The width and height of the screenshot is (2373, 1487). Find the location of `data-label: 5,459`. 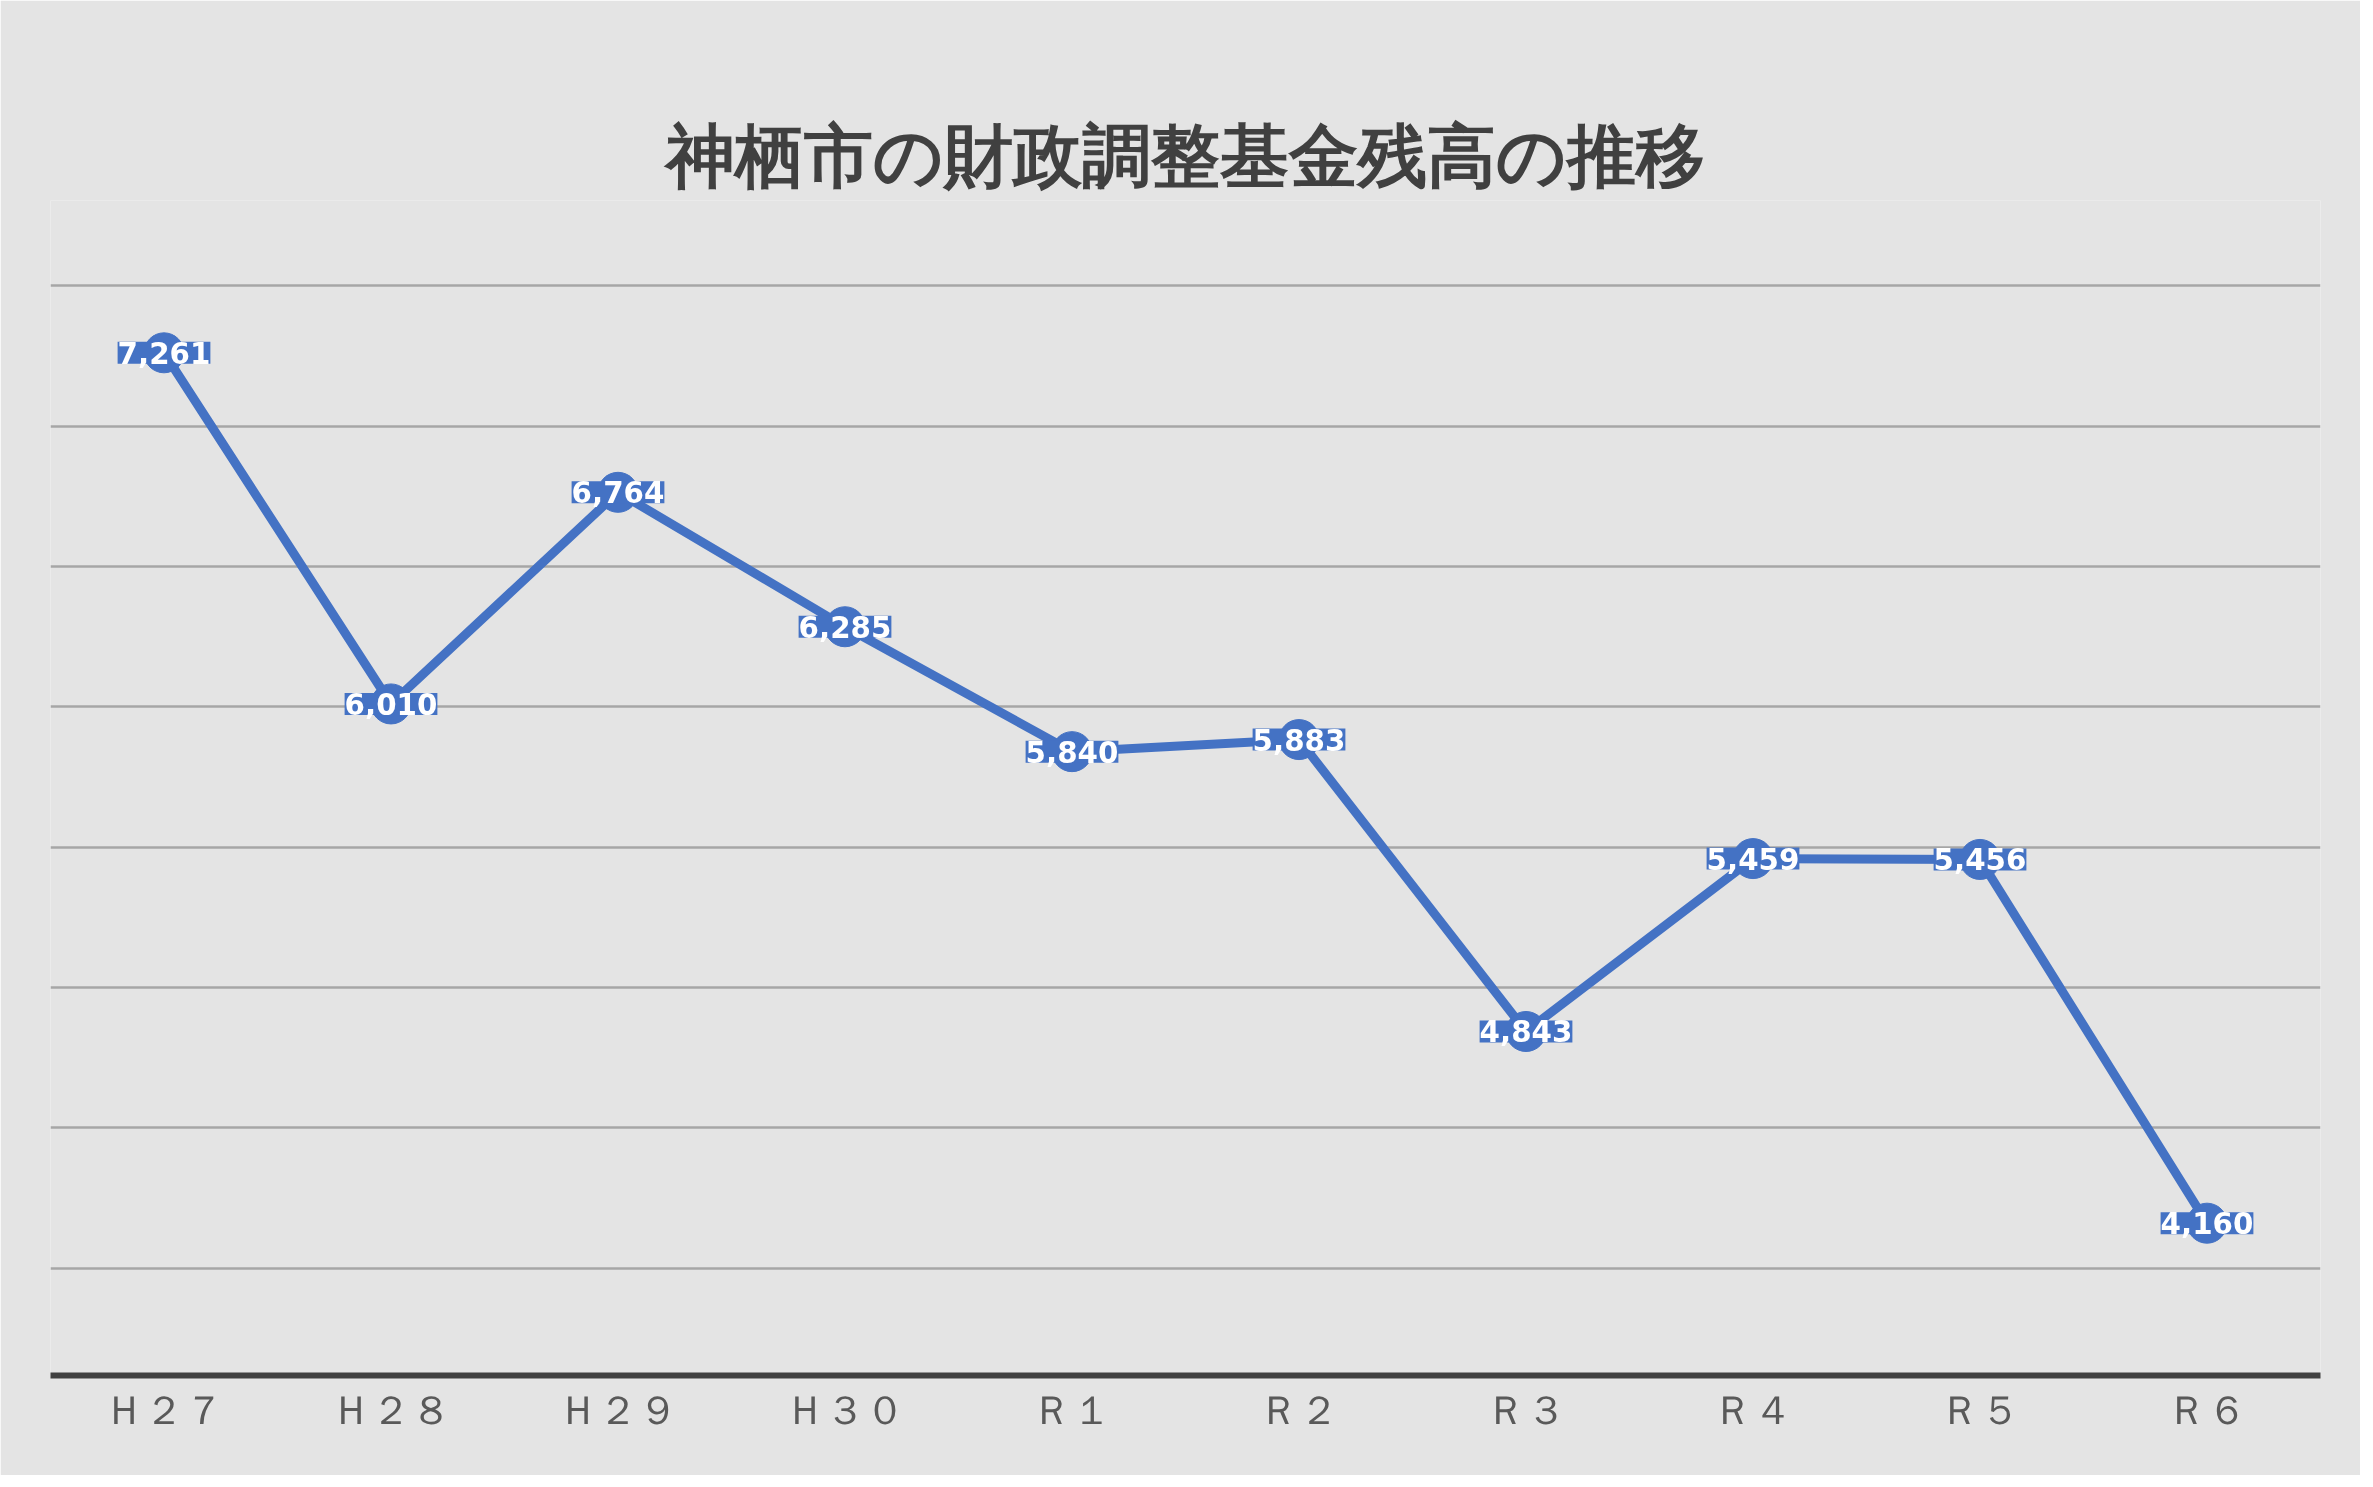

data-label: 5,459 is located at coordinates (1753, 859).